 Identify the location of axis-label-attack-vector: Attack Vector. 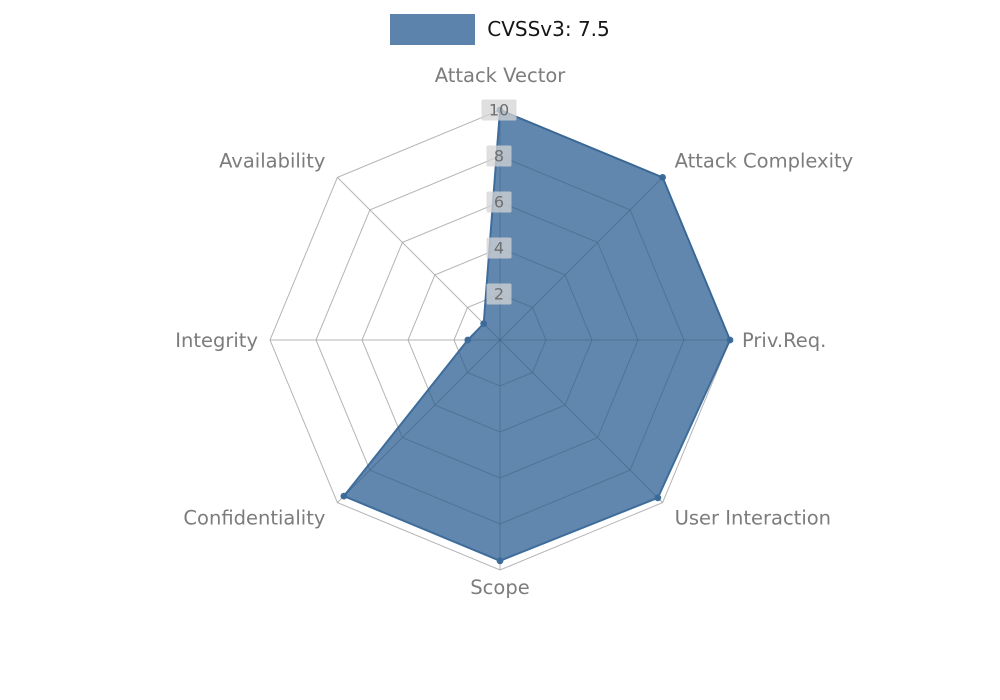
(501, 75).